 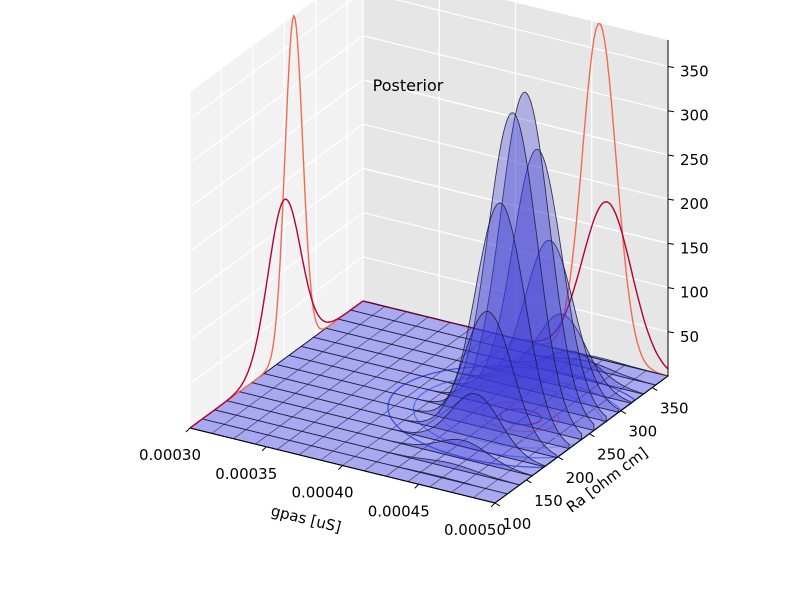 What do you see at coordinates (694, 248) in the screenshot?
I see `z-tick-label: 150` at bounding box center [694, 248].